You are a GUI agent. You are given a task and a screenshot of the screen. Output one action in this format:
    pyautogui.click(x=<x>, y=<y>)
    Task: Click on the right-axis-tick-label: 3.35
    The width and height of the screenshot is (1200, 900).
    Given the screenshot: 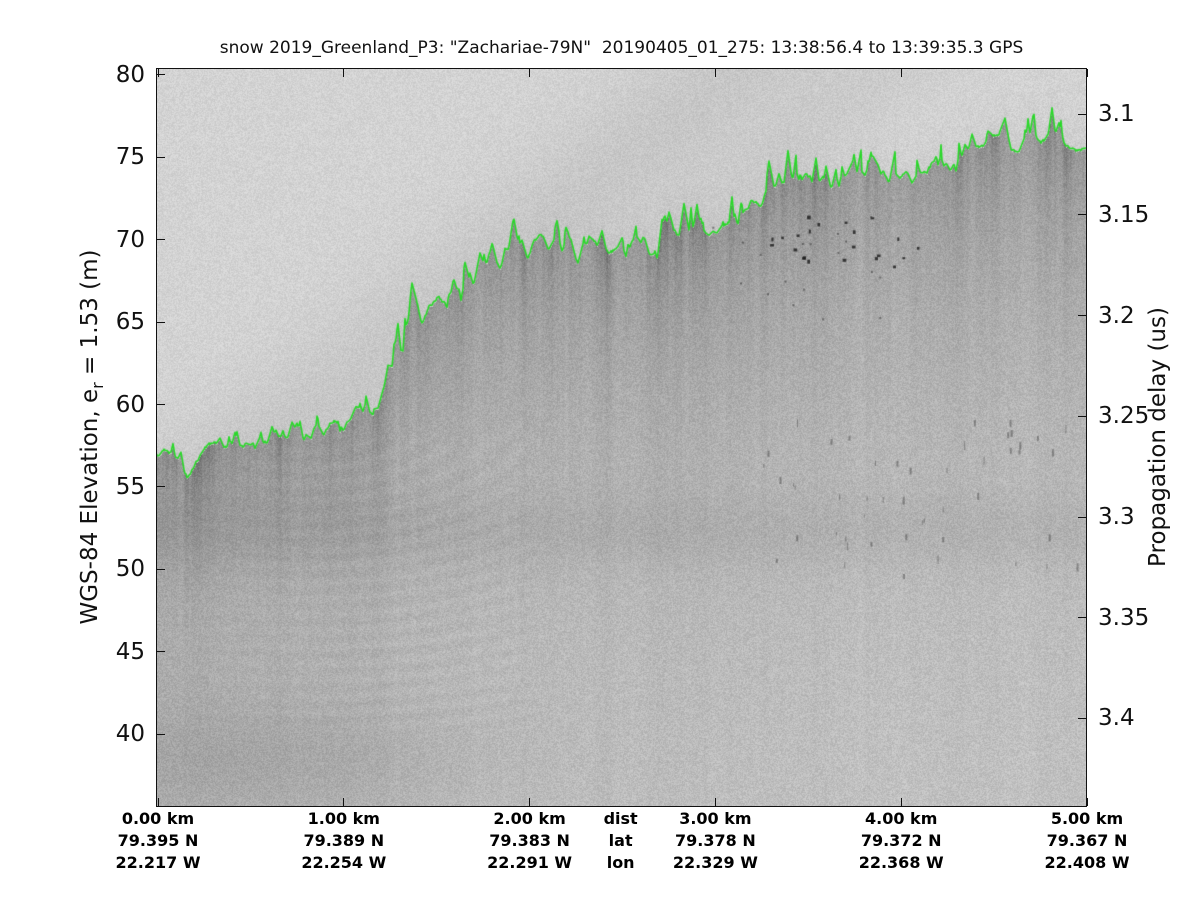 What is the action you would take?
    pyautogui.click(x=1124, y=617)
    